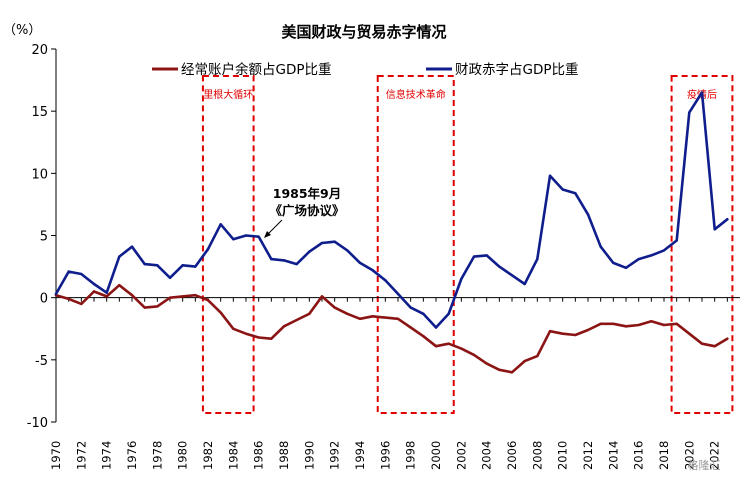 This screenshot has height=486, width=749. I want to click on y-tick-label: -10, so click(37, 423).